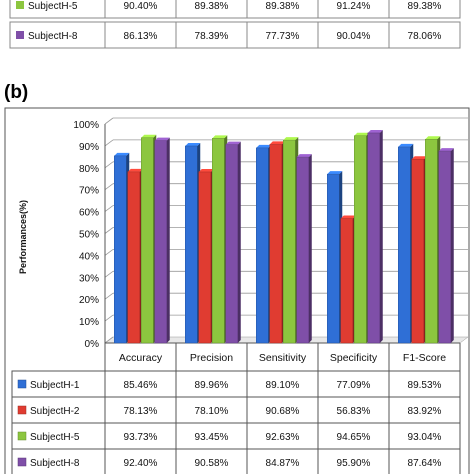  Describe the element at coordinates (212, 437) in the screenshot. I see `data-label: 93.45%` at that location.